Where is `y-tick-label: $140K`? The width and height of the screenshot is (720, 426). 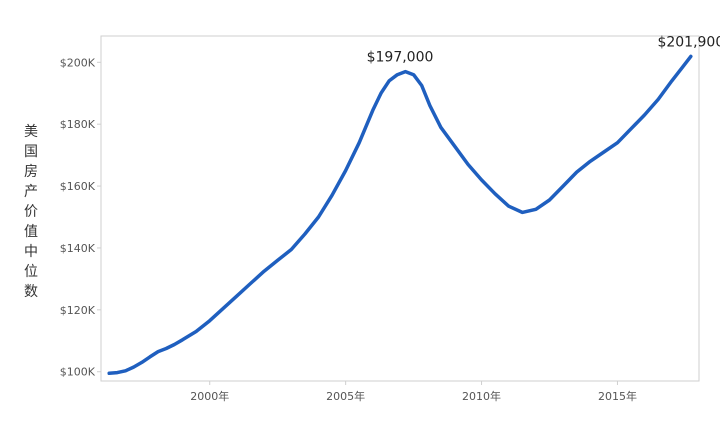 y-tick-label: $140K is located at coordinates (78, 248).